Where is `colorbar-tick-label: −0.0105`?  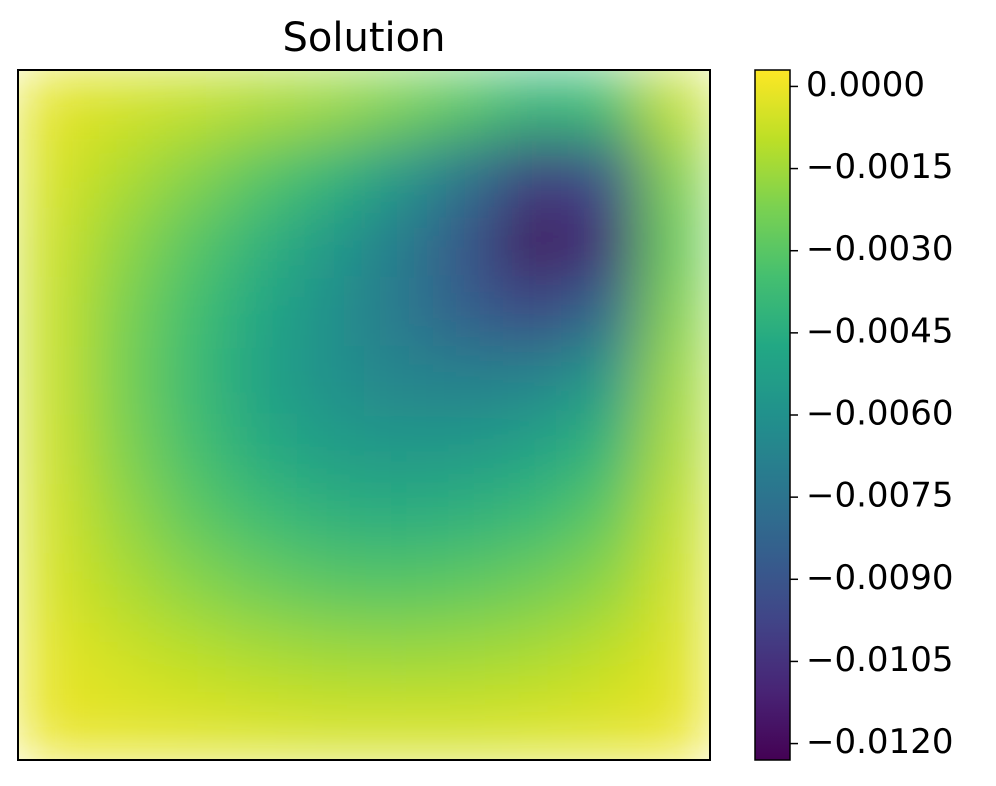 colorbar-tick-label: −0.0105 is located at coordinates (879, 660).